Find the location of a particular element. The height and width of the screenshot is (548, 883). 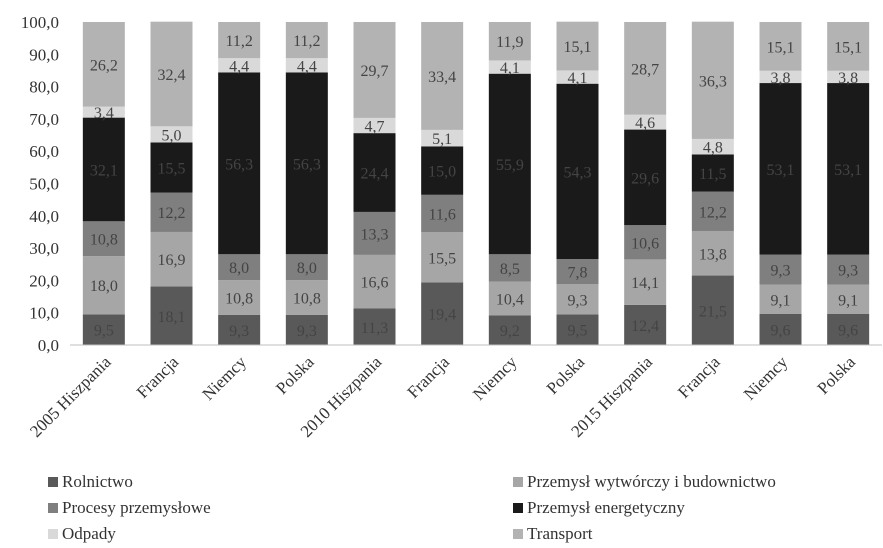

y-tick-label: 60,0 is located at coordinates (44, 151).